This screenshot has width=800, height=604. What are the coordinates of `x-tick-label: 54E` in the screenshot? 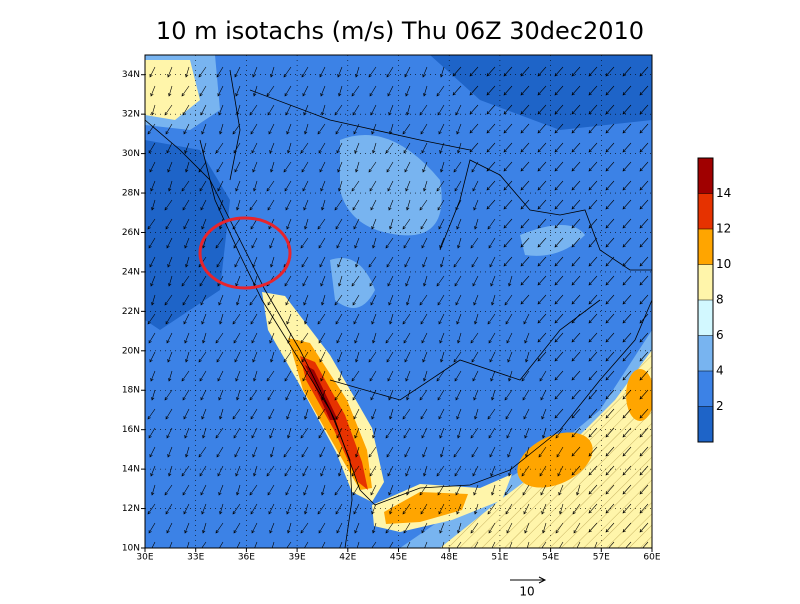 It's located at (550, 558).